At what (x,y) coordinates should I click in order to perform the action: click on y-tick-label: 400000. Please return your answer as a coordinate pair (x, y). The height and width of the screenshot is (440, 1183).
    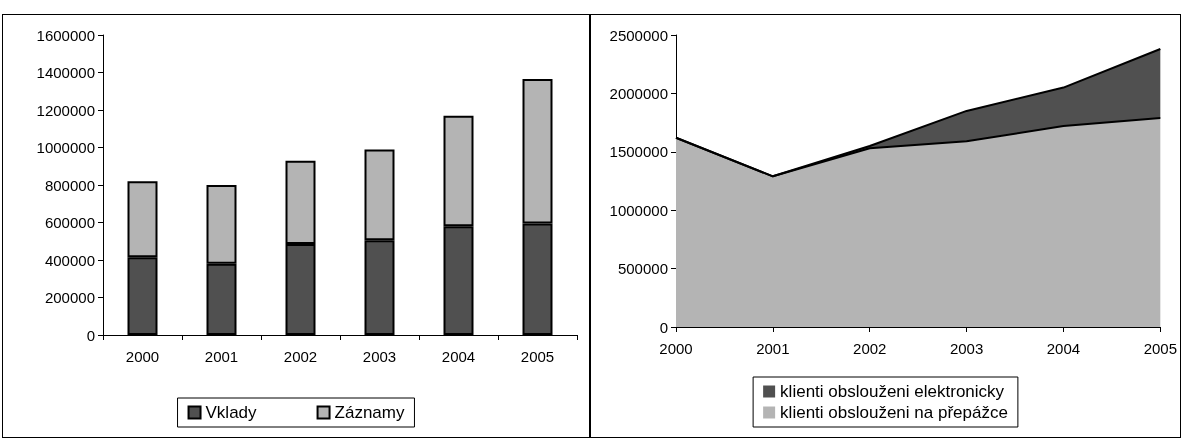
    Looking at the image, I should click on (69, 260).